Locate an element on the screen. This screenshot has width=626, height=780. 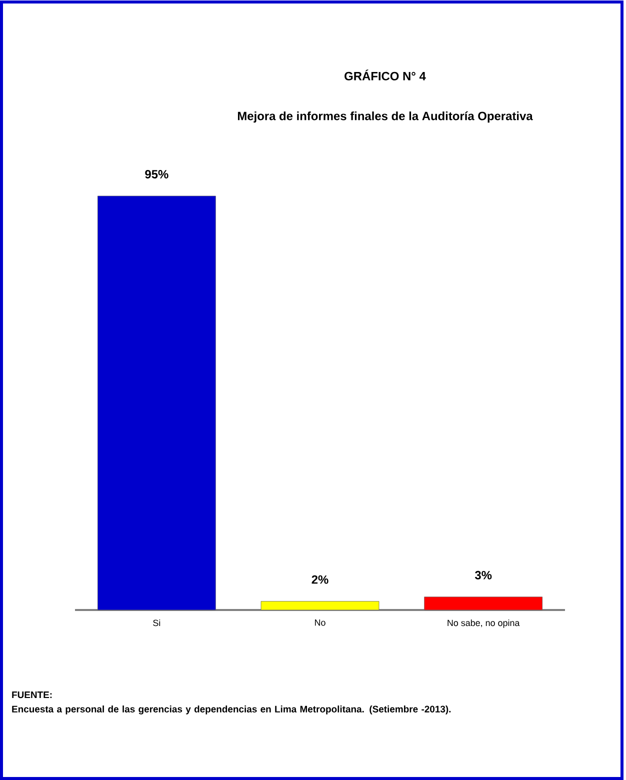
data-label: 95% is located at coordinates (156, 174).